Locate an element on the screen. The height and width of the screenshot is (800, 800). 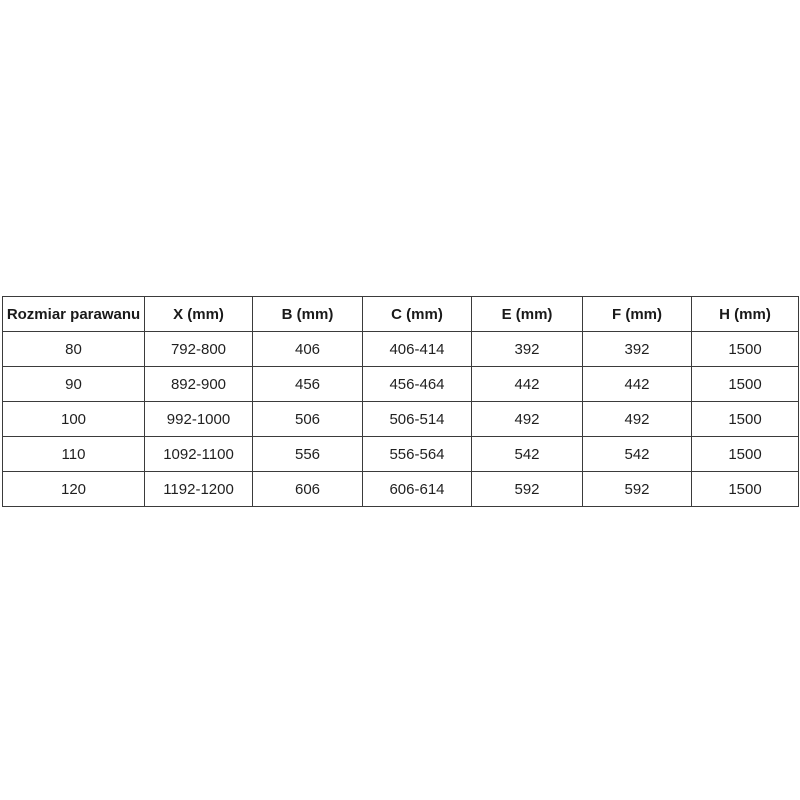
table-cell: 892-900 is located at coordinates (198, 384).